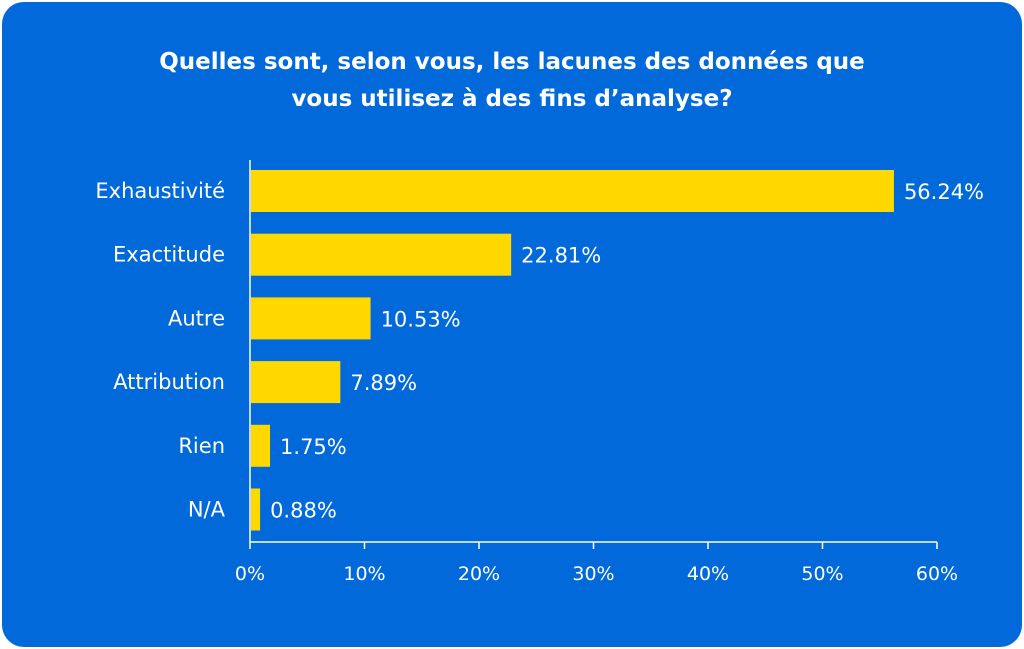  What do you see at coordinates (383, 383) in the screenshot?
I see `value-label: 7.89%` at bounding box center [383, 383].